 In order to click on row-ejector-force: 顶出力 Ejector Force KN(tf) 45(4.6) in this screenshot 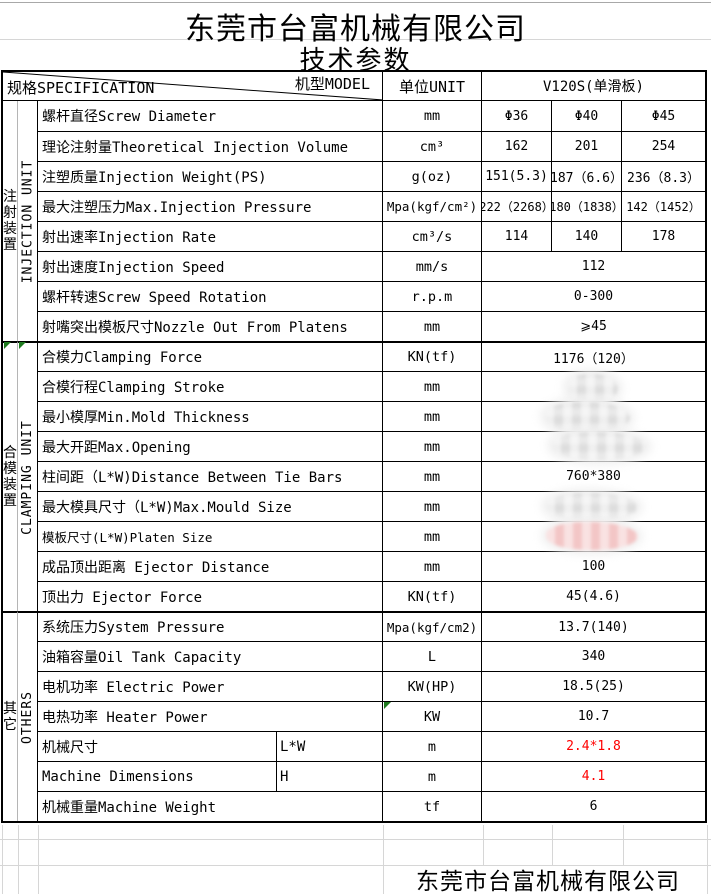, I will do `click(371, 596)`.